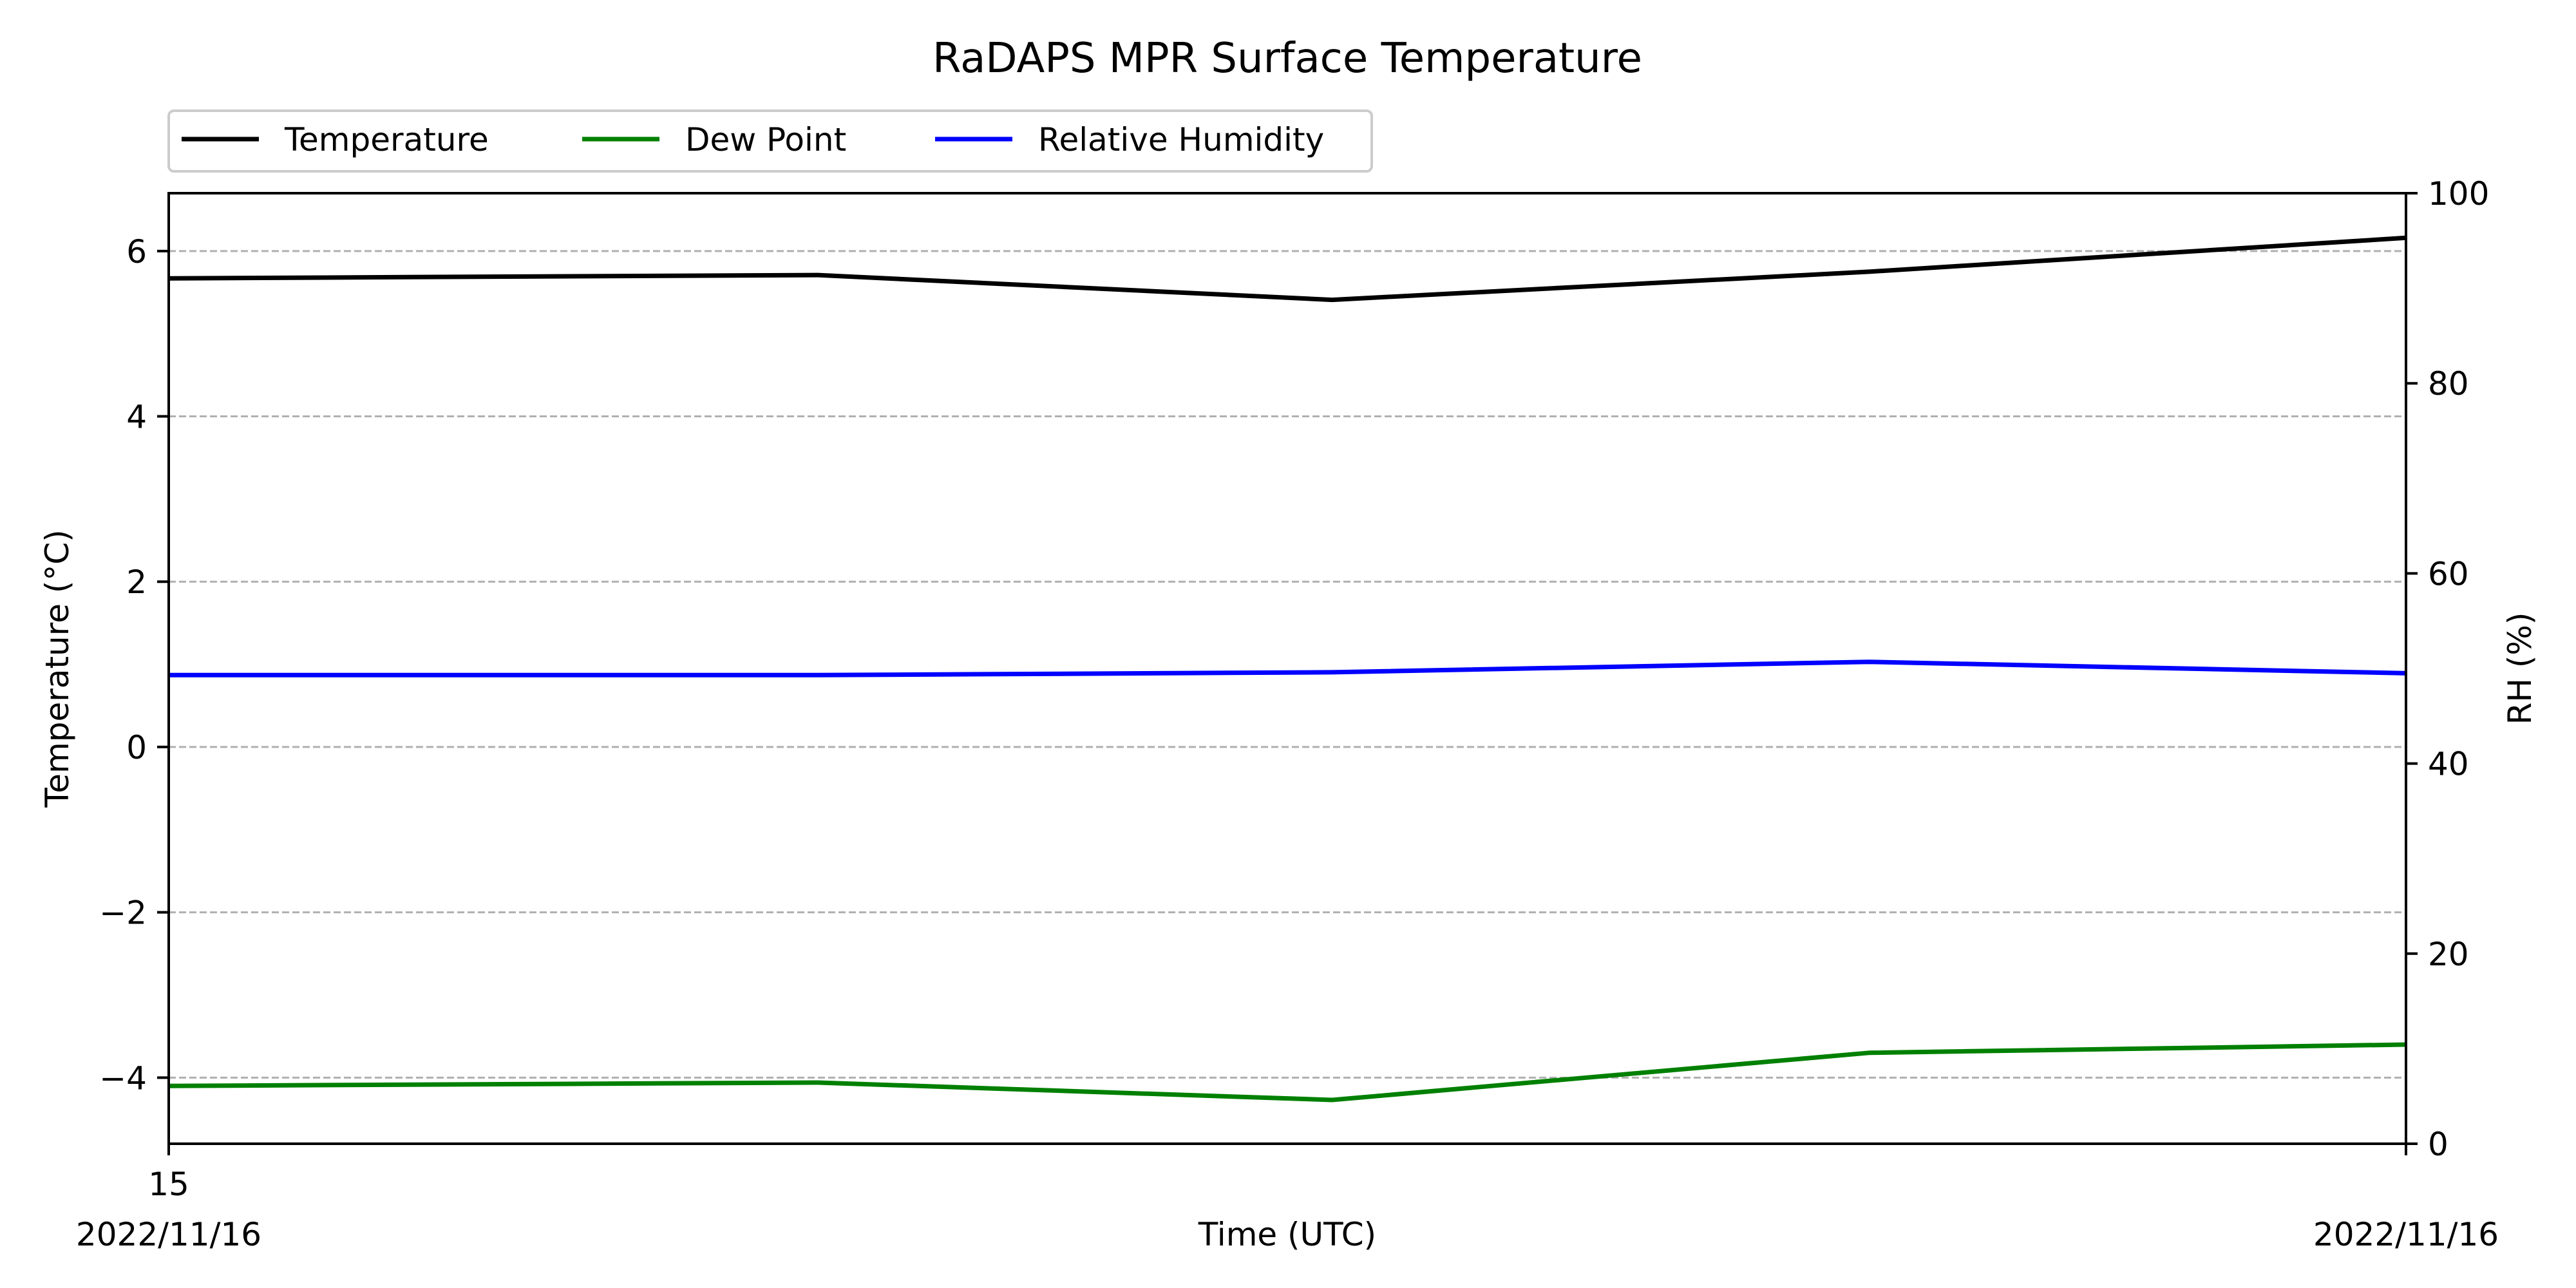 The height and width of the screenshot is (1288, 2576). Describe the element at coordinates (386, 139) in the screenshot. I see `legend-label: Temperature` at that location.